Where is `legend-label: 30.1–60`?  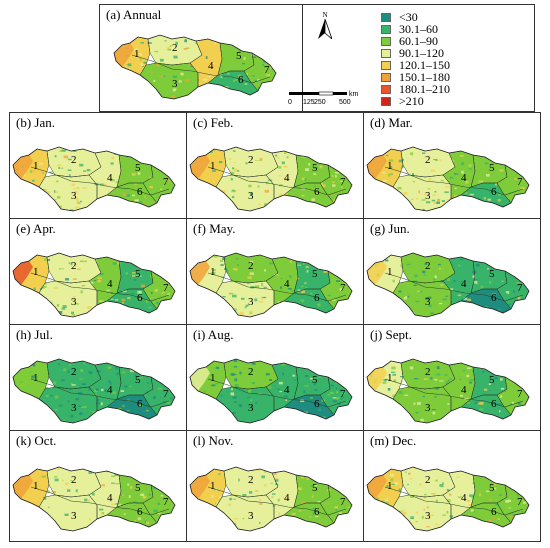 legend-label: 30.1–60 is located at coordinates (418, 29).